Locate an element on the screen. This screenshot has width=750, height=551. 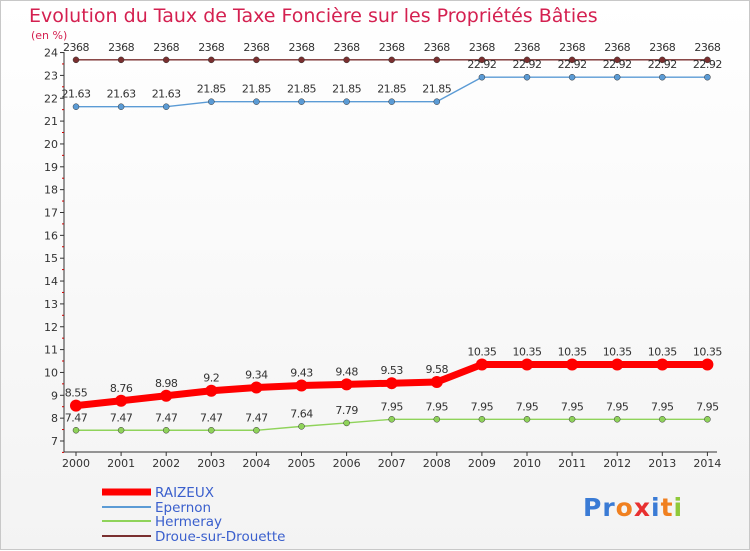
y-tick-label: 11 is located at coordinates (51, 350).